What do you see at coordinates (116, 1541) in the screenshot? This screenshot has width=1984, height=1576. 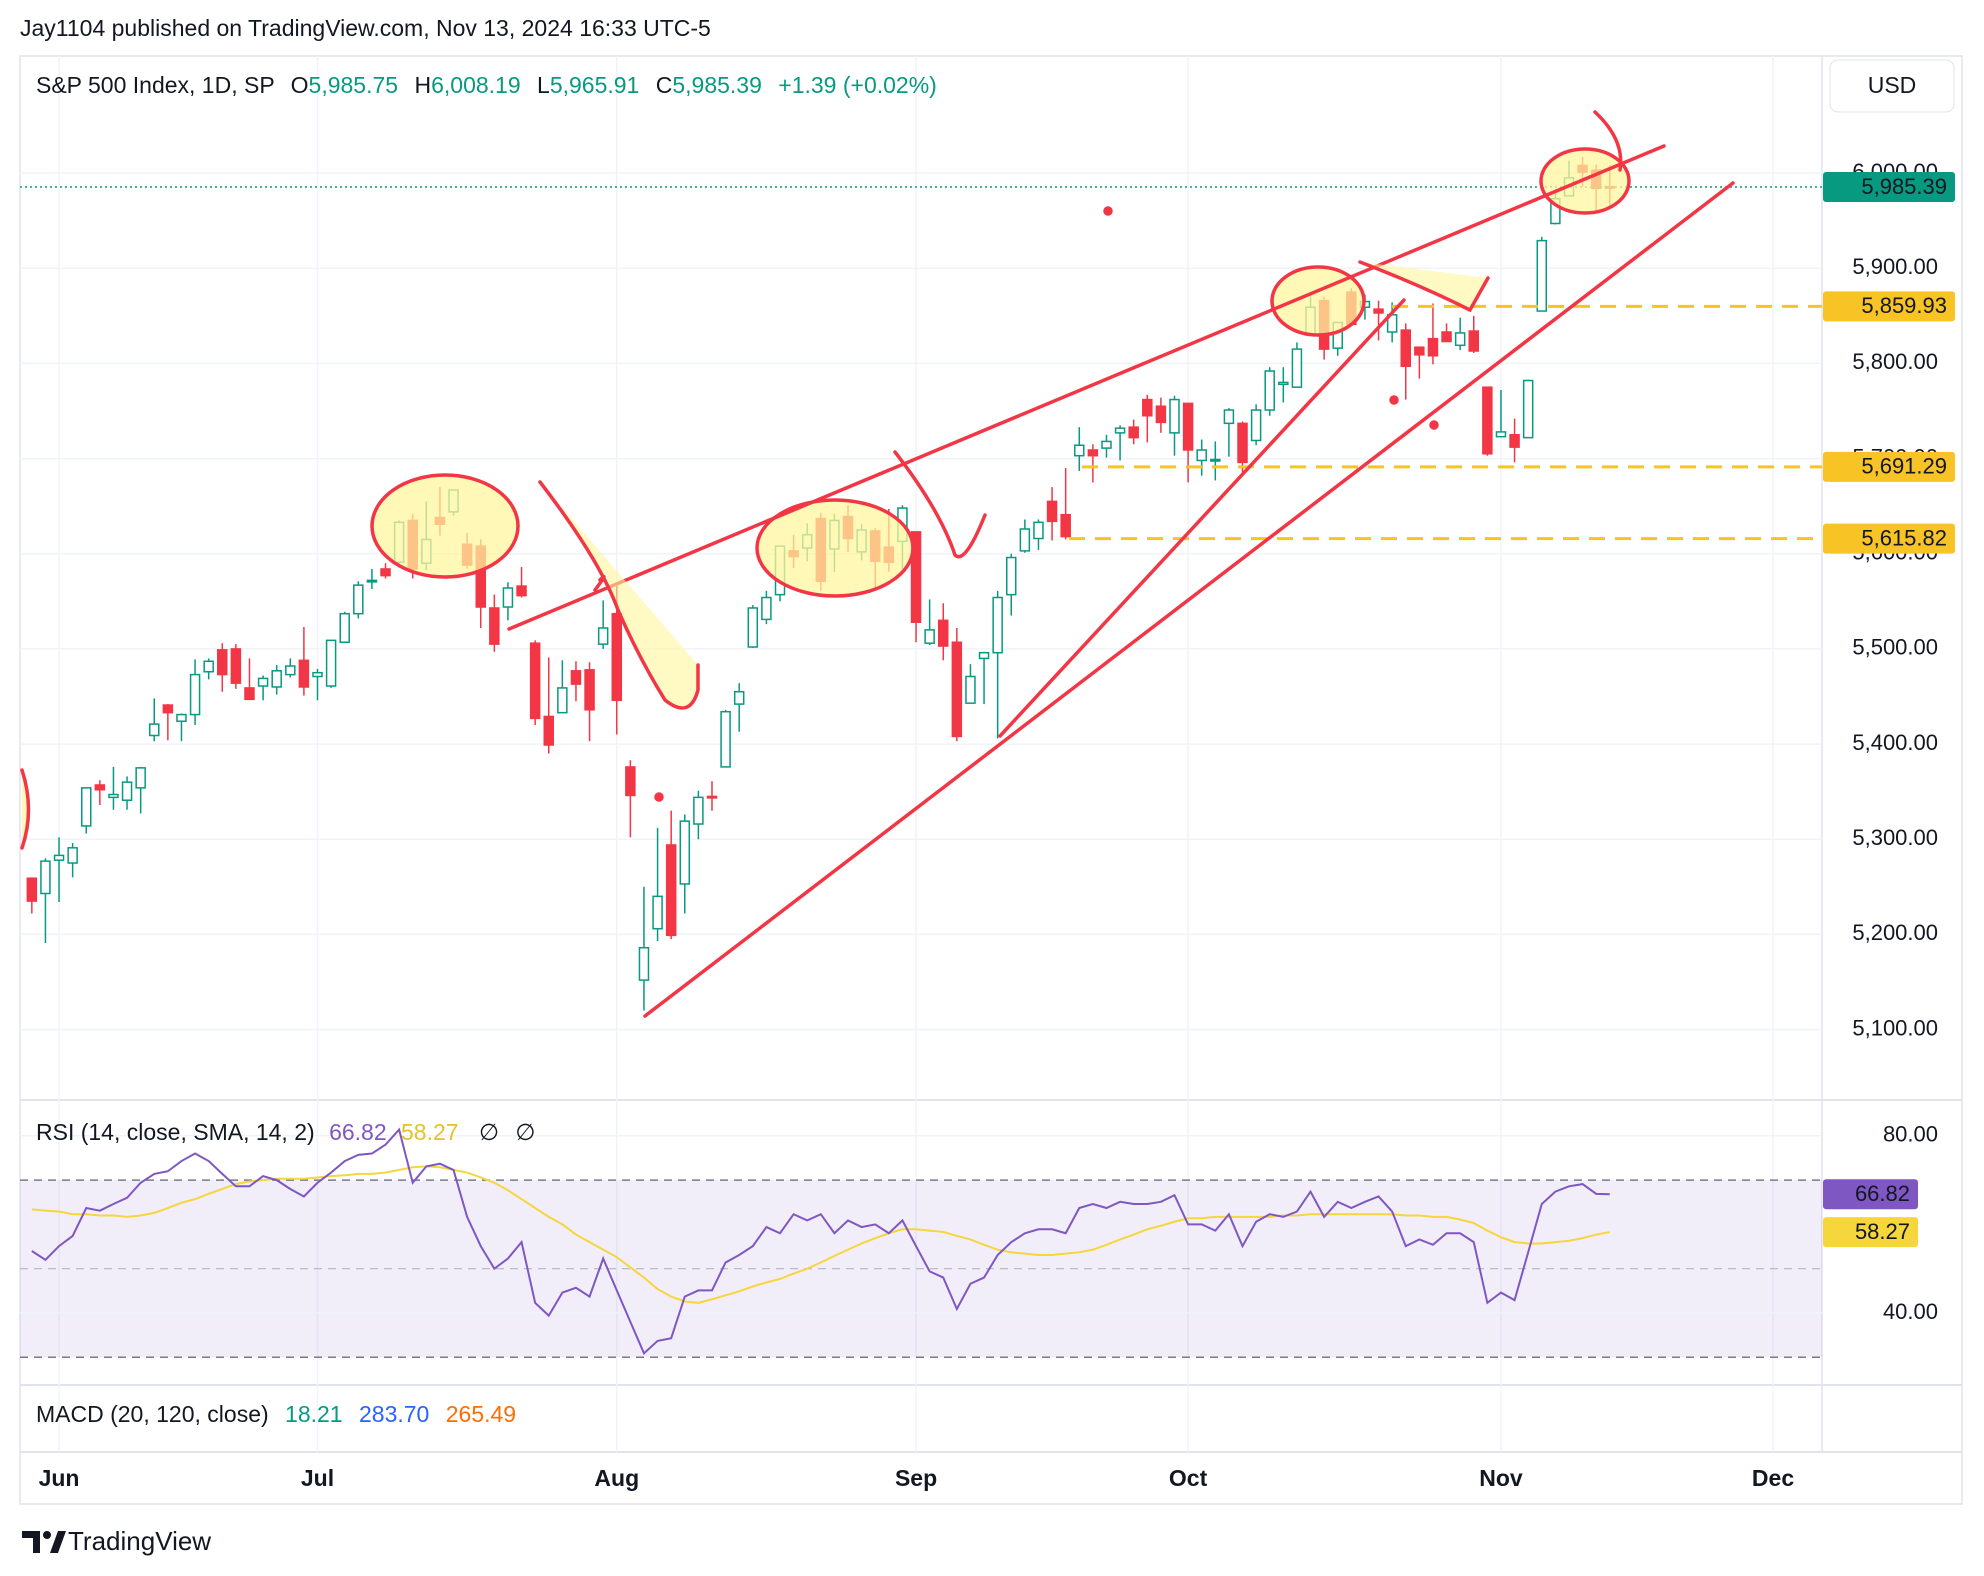 I see `brand-logo: TradingView` at bounding box center [116, 1541].